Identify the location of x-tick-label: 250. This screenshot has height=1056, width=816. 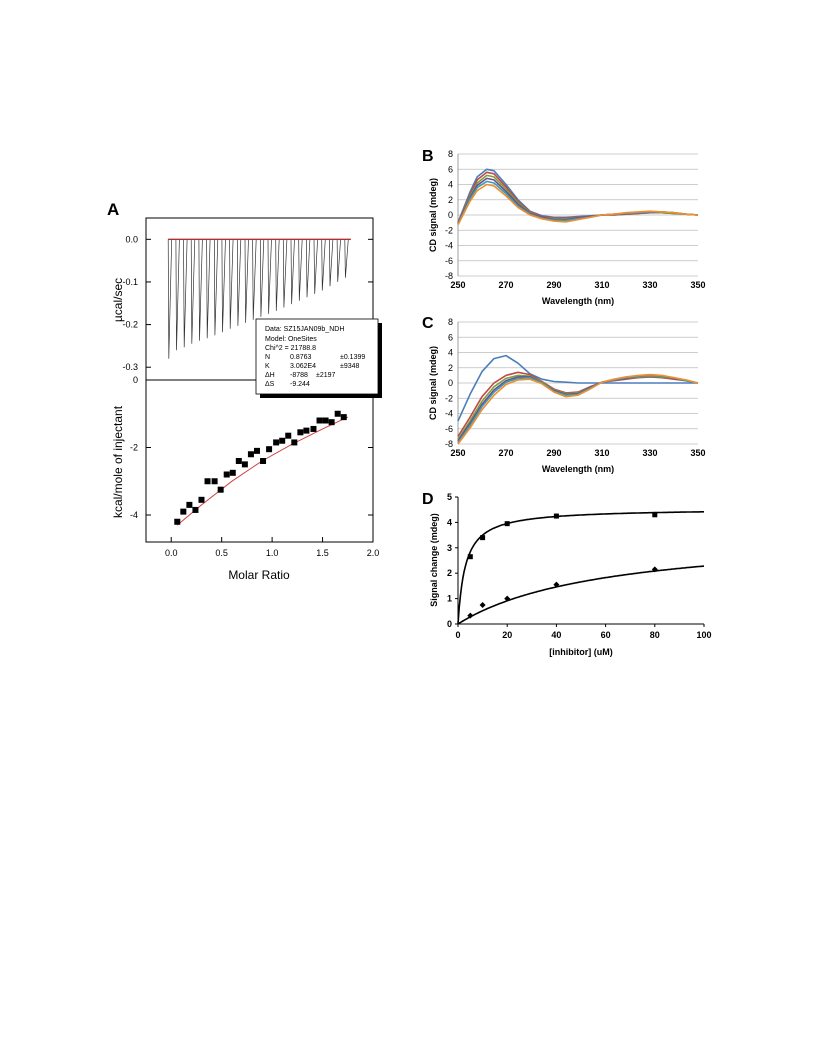
(457, 285).